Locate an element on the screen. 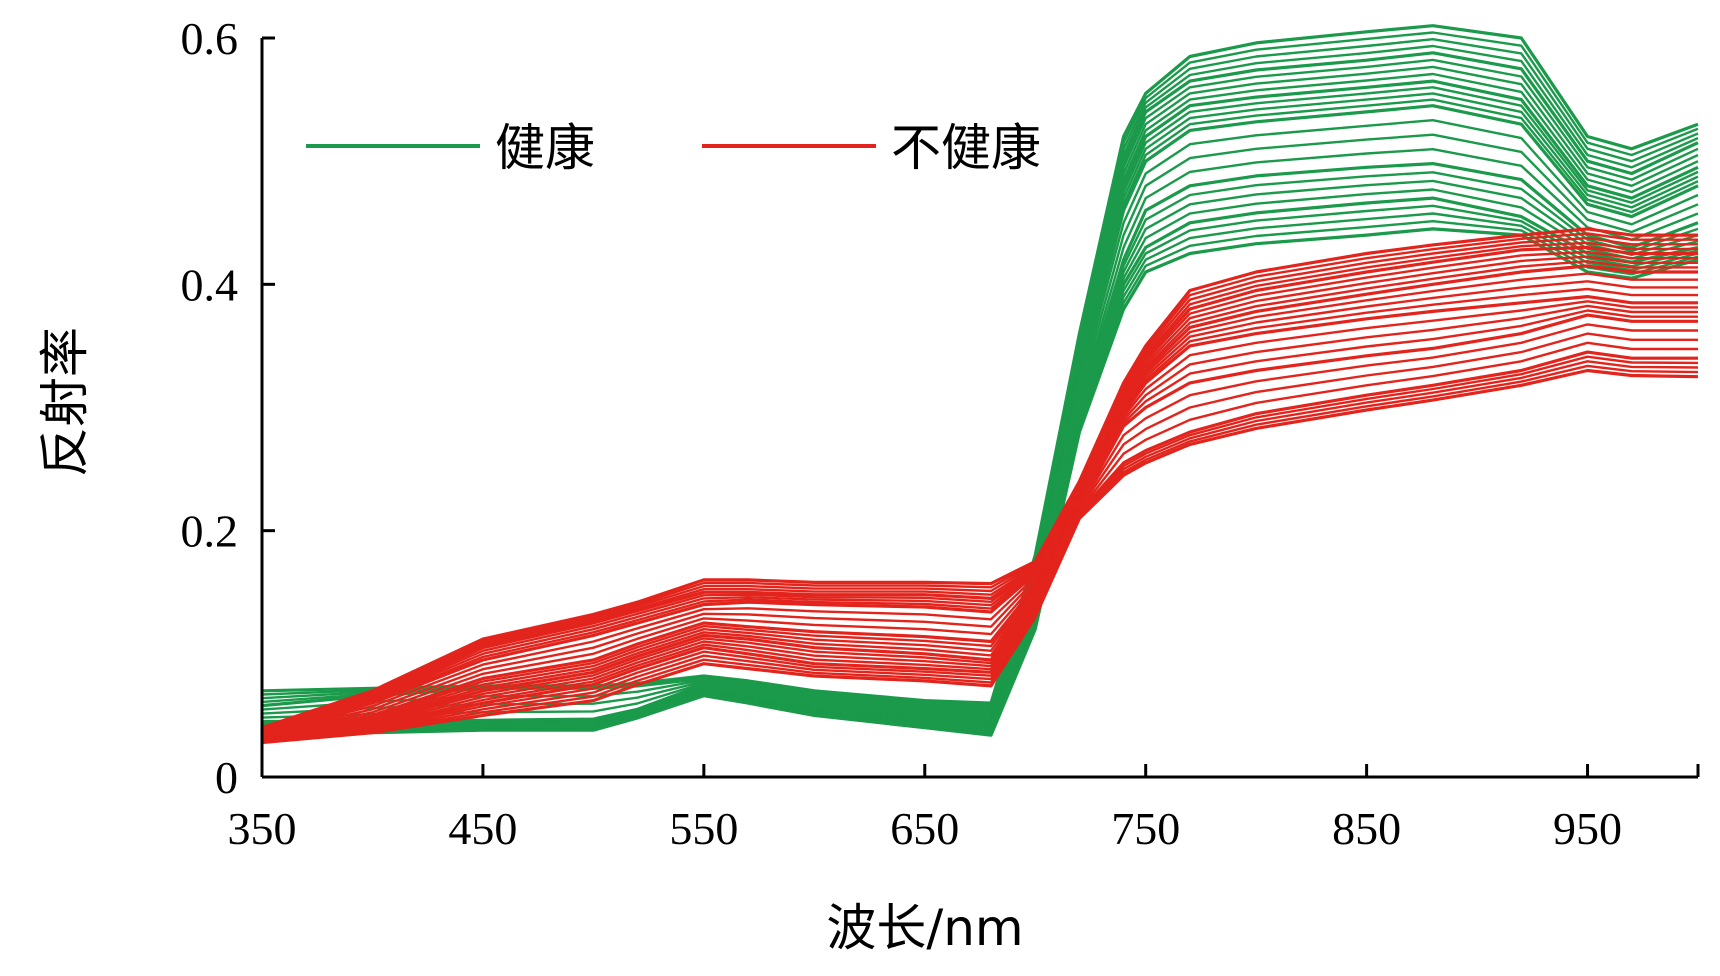 This screenshot has height=976, width=1720. x-tick-label: 850 is located at coordinates (1366, 828).